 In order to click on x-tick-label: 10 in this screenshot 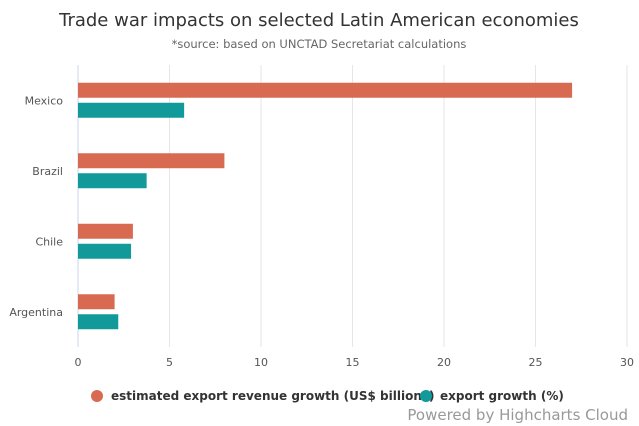, I will do `click(261, 362)`.